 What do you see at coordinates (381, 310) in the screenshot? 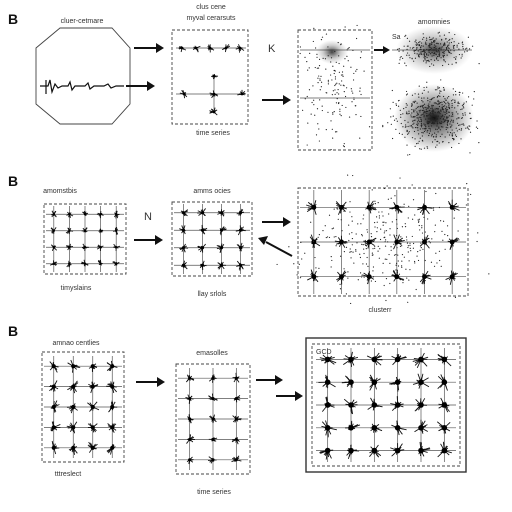
I see `row-2-panel-3-caption: clusterr` at bounding box center [381, 310].